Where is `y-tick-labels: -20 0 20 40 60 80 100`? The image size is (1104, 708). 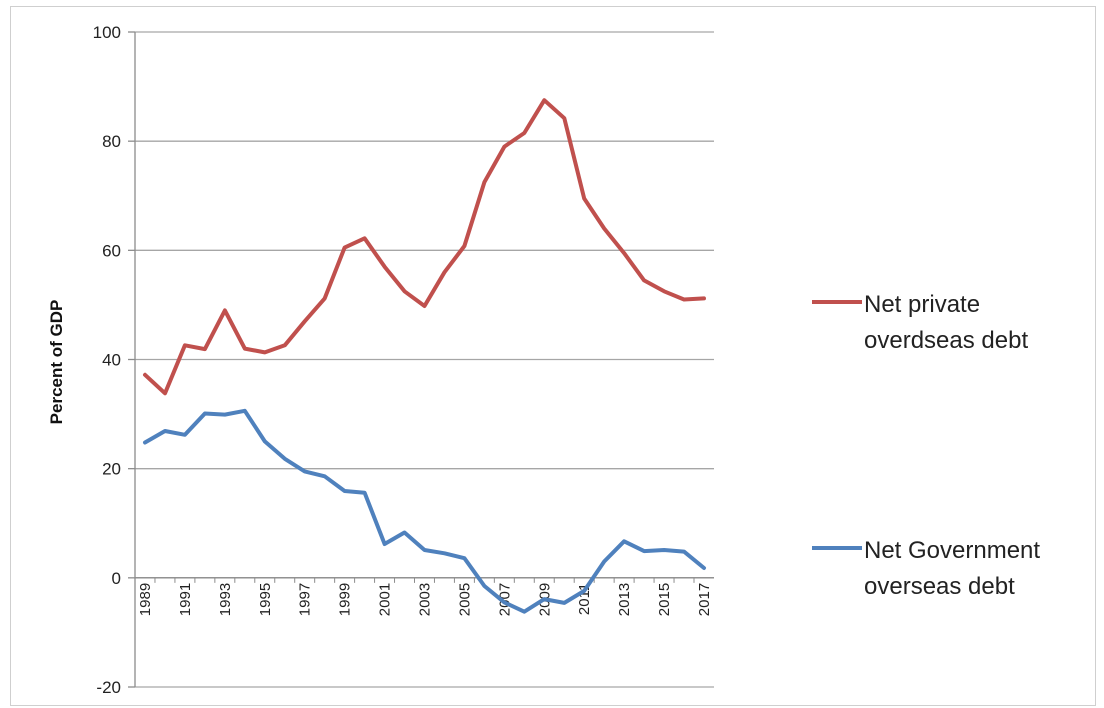 y-tick-labels: -20 0 20 40 60 80 100 is located at coordinates (107, 360).